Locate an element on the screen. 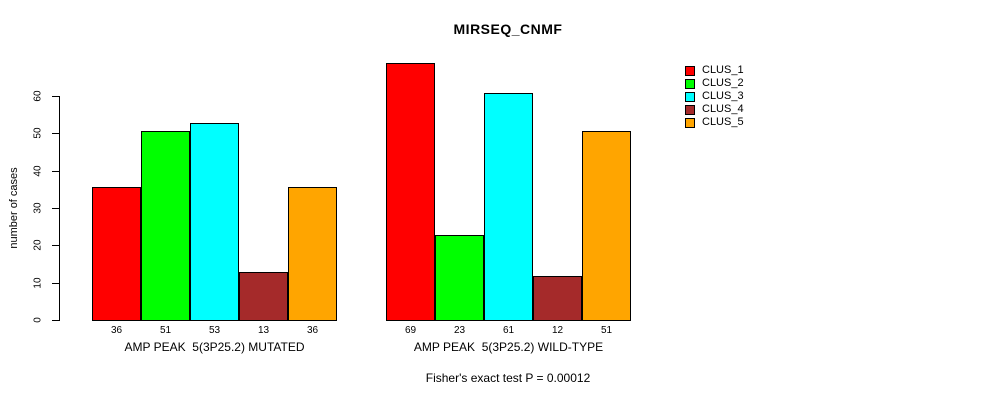 Image resolution: width=990 pixels, height=400 pixels. bar-clus_4-group2 is located at coordinates (557, 298).